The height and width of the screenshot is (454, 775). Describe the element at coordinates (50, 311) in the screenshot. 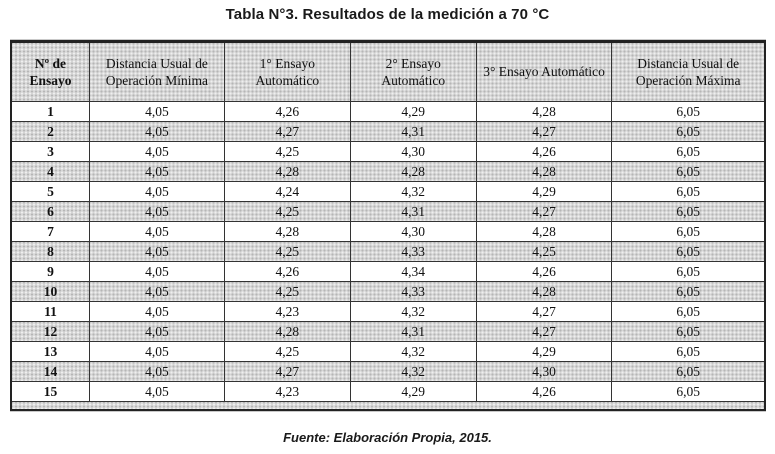

I see `row-number-cell: 11` at that location.